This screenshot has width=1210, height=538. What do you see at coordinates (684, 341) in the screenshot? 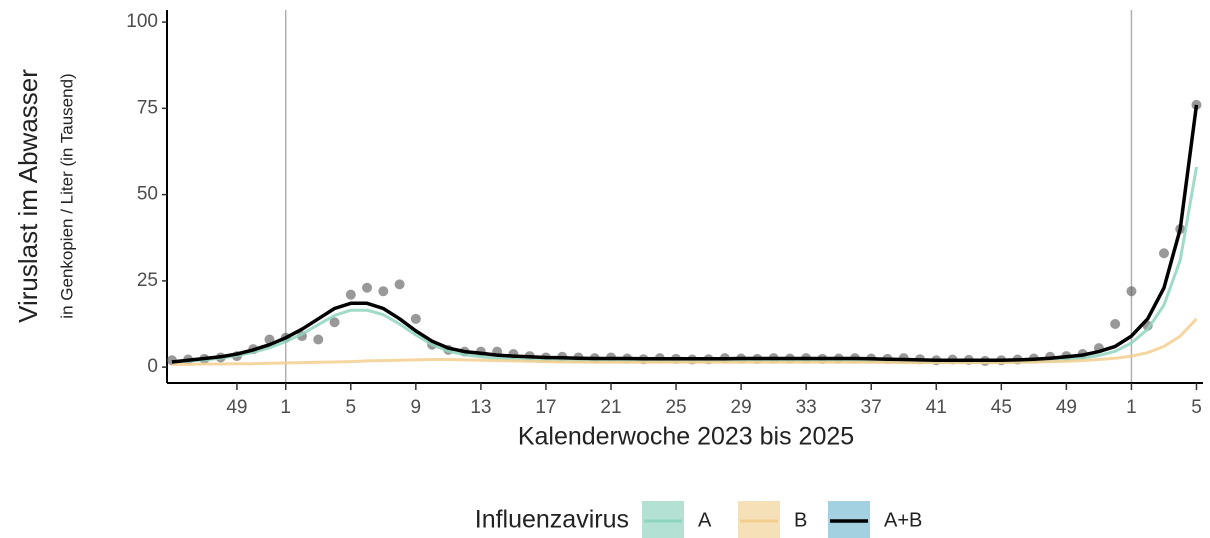
I see `series-line` at bounding box center [684, 341].